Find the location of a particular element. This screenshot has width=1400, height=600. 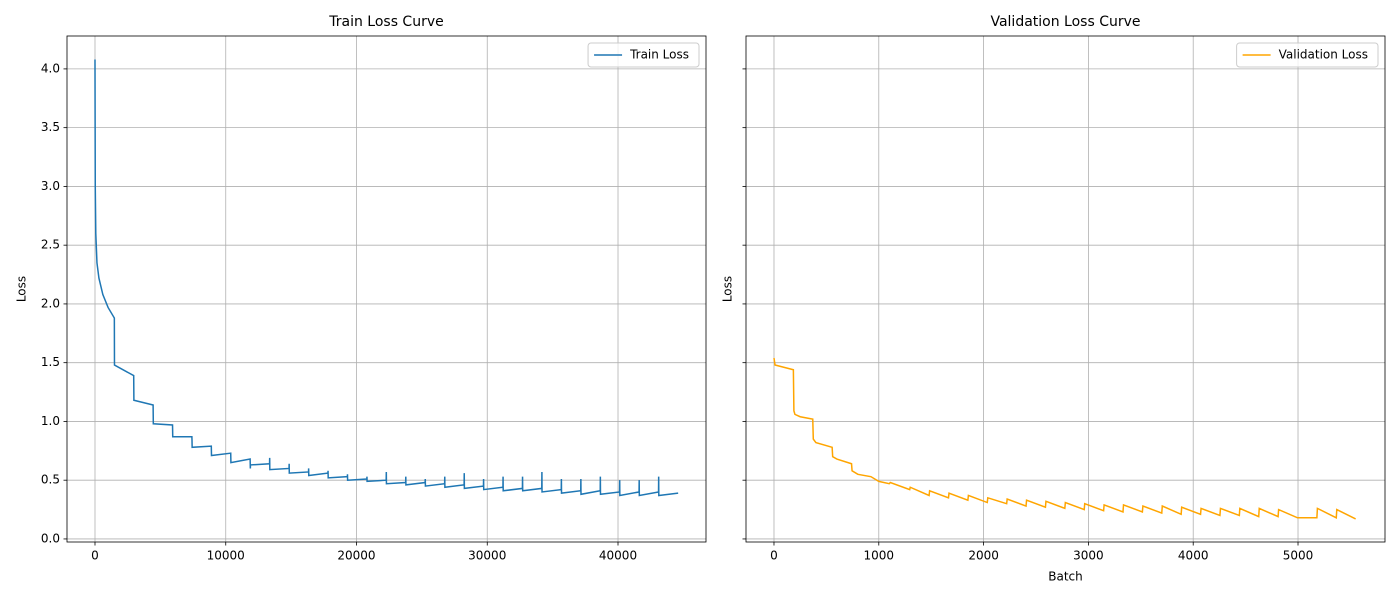

line is located at coordinates (1064, 438).